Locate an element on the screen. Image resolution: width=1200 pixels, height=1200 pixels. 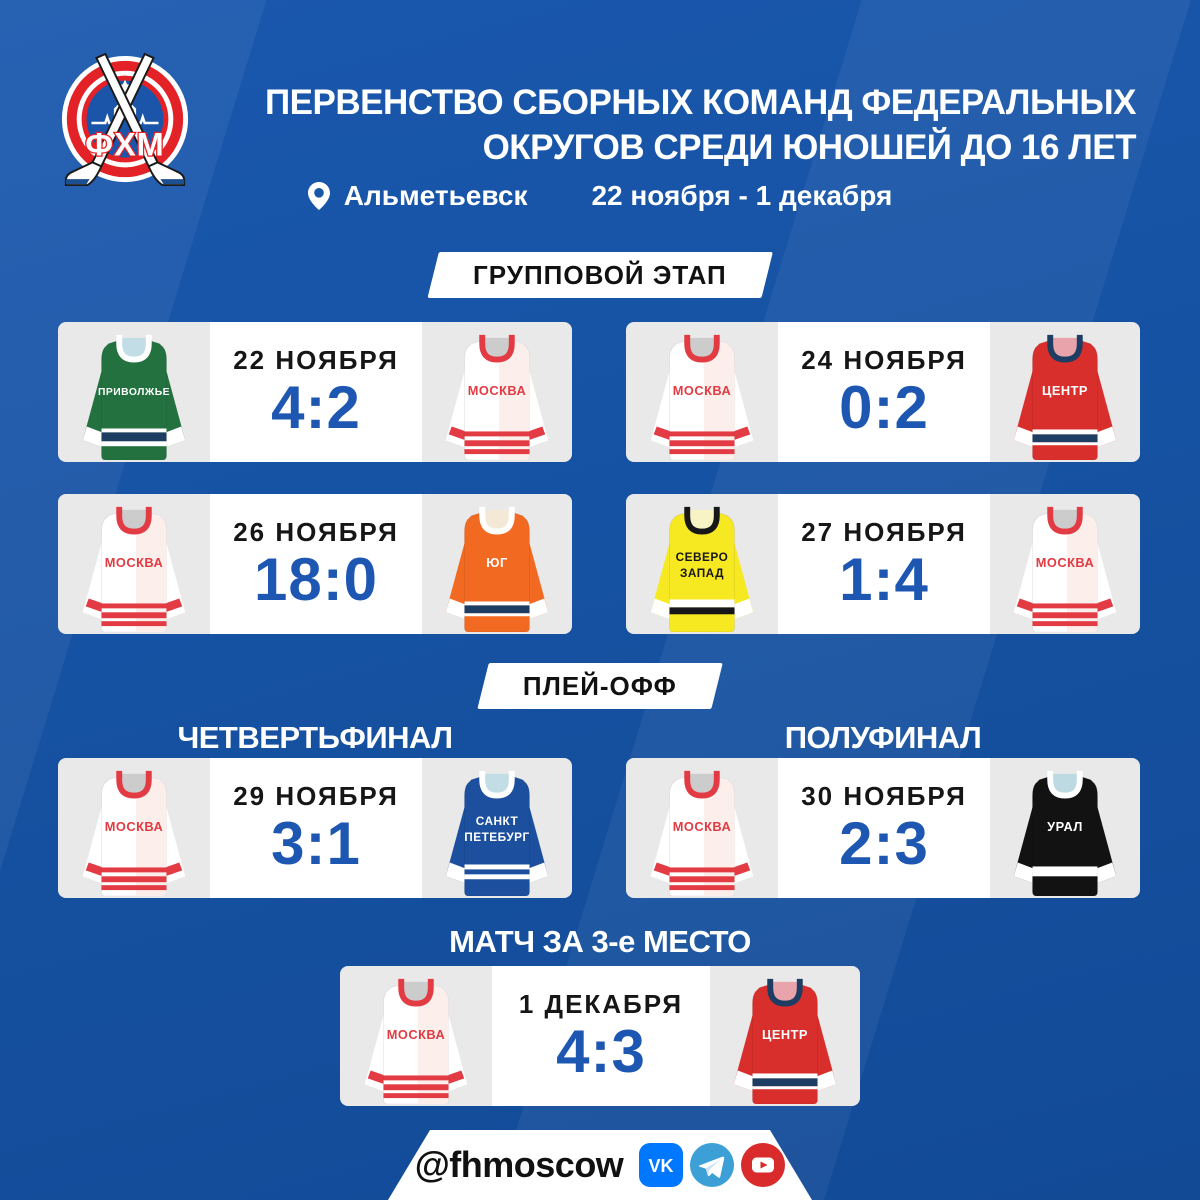
telegram-icon is located at coordinates (712, 1165).